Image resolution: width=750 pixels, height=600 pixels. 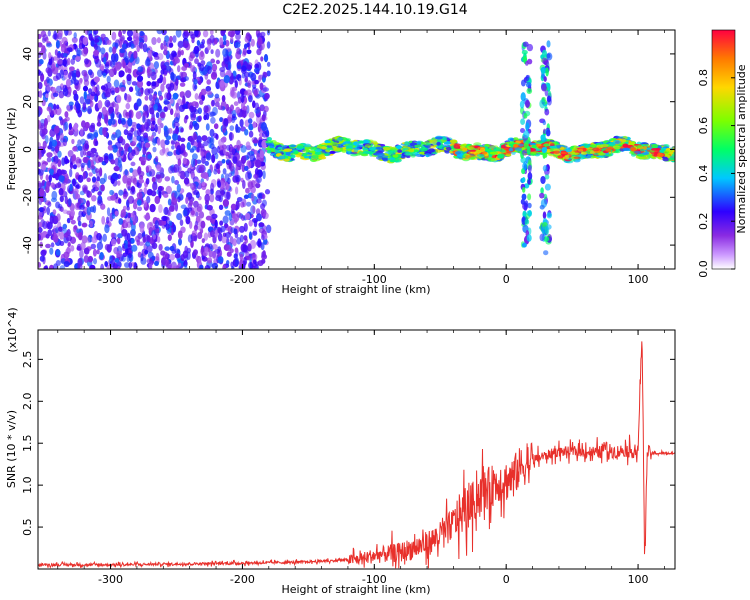 I want to click on snr-xtick-label: -200, so click(x=242, y=579).